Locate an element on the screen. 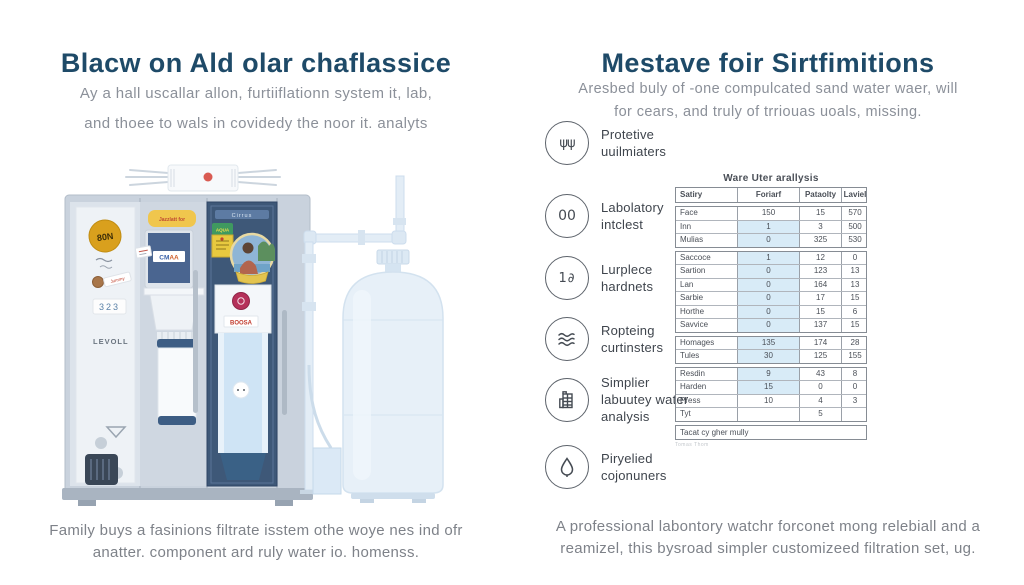  screen-label-a: CM is located at coordinates (164, 258).